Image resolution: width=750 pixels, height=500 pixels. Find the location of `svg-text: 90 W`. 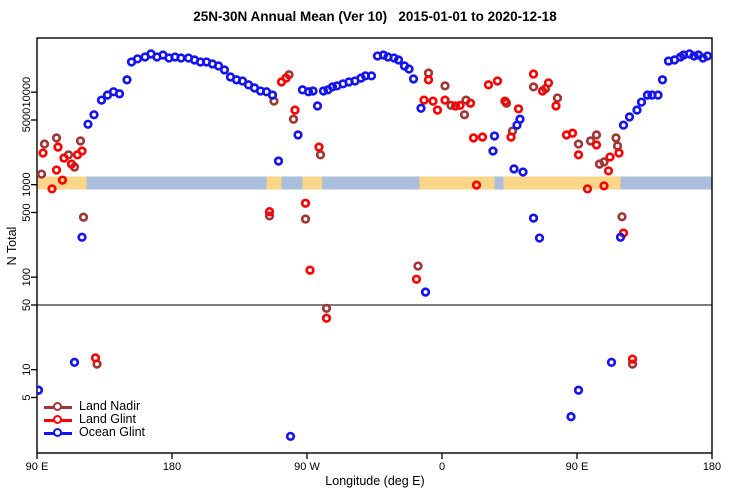

svg-text: 90 W is located at coordinates (307, 467).